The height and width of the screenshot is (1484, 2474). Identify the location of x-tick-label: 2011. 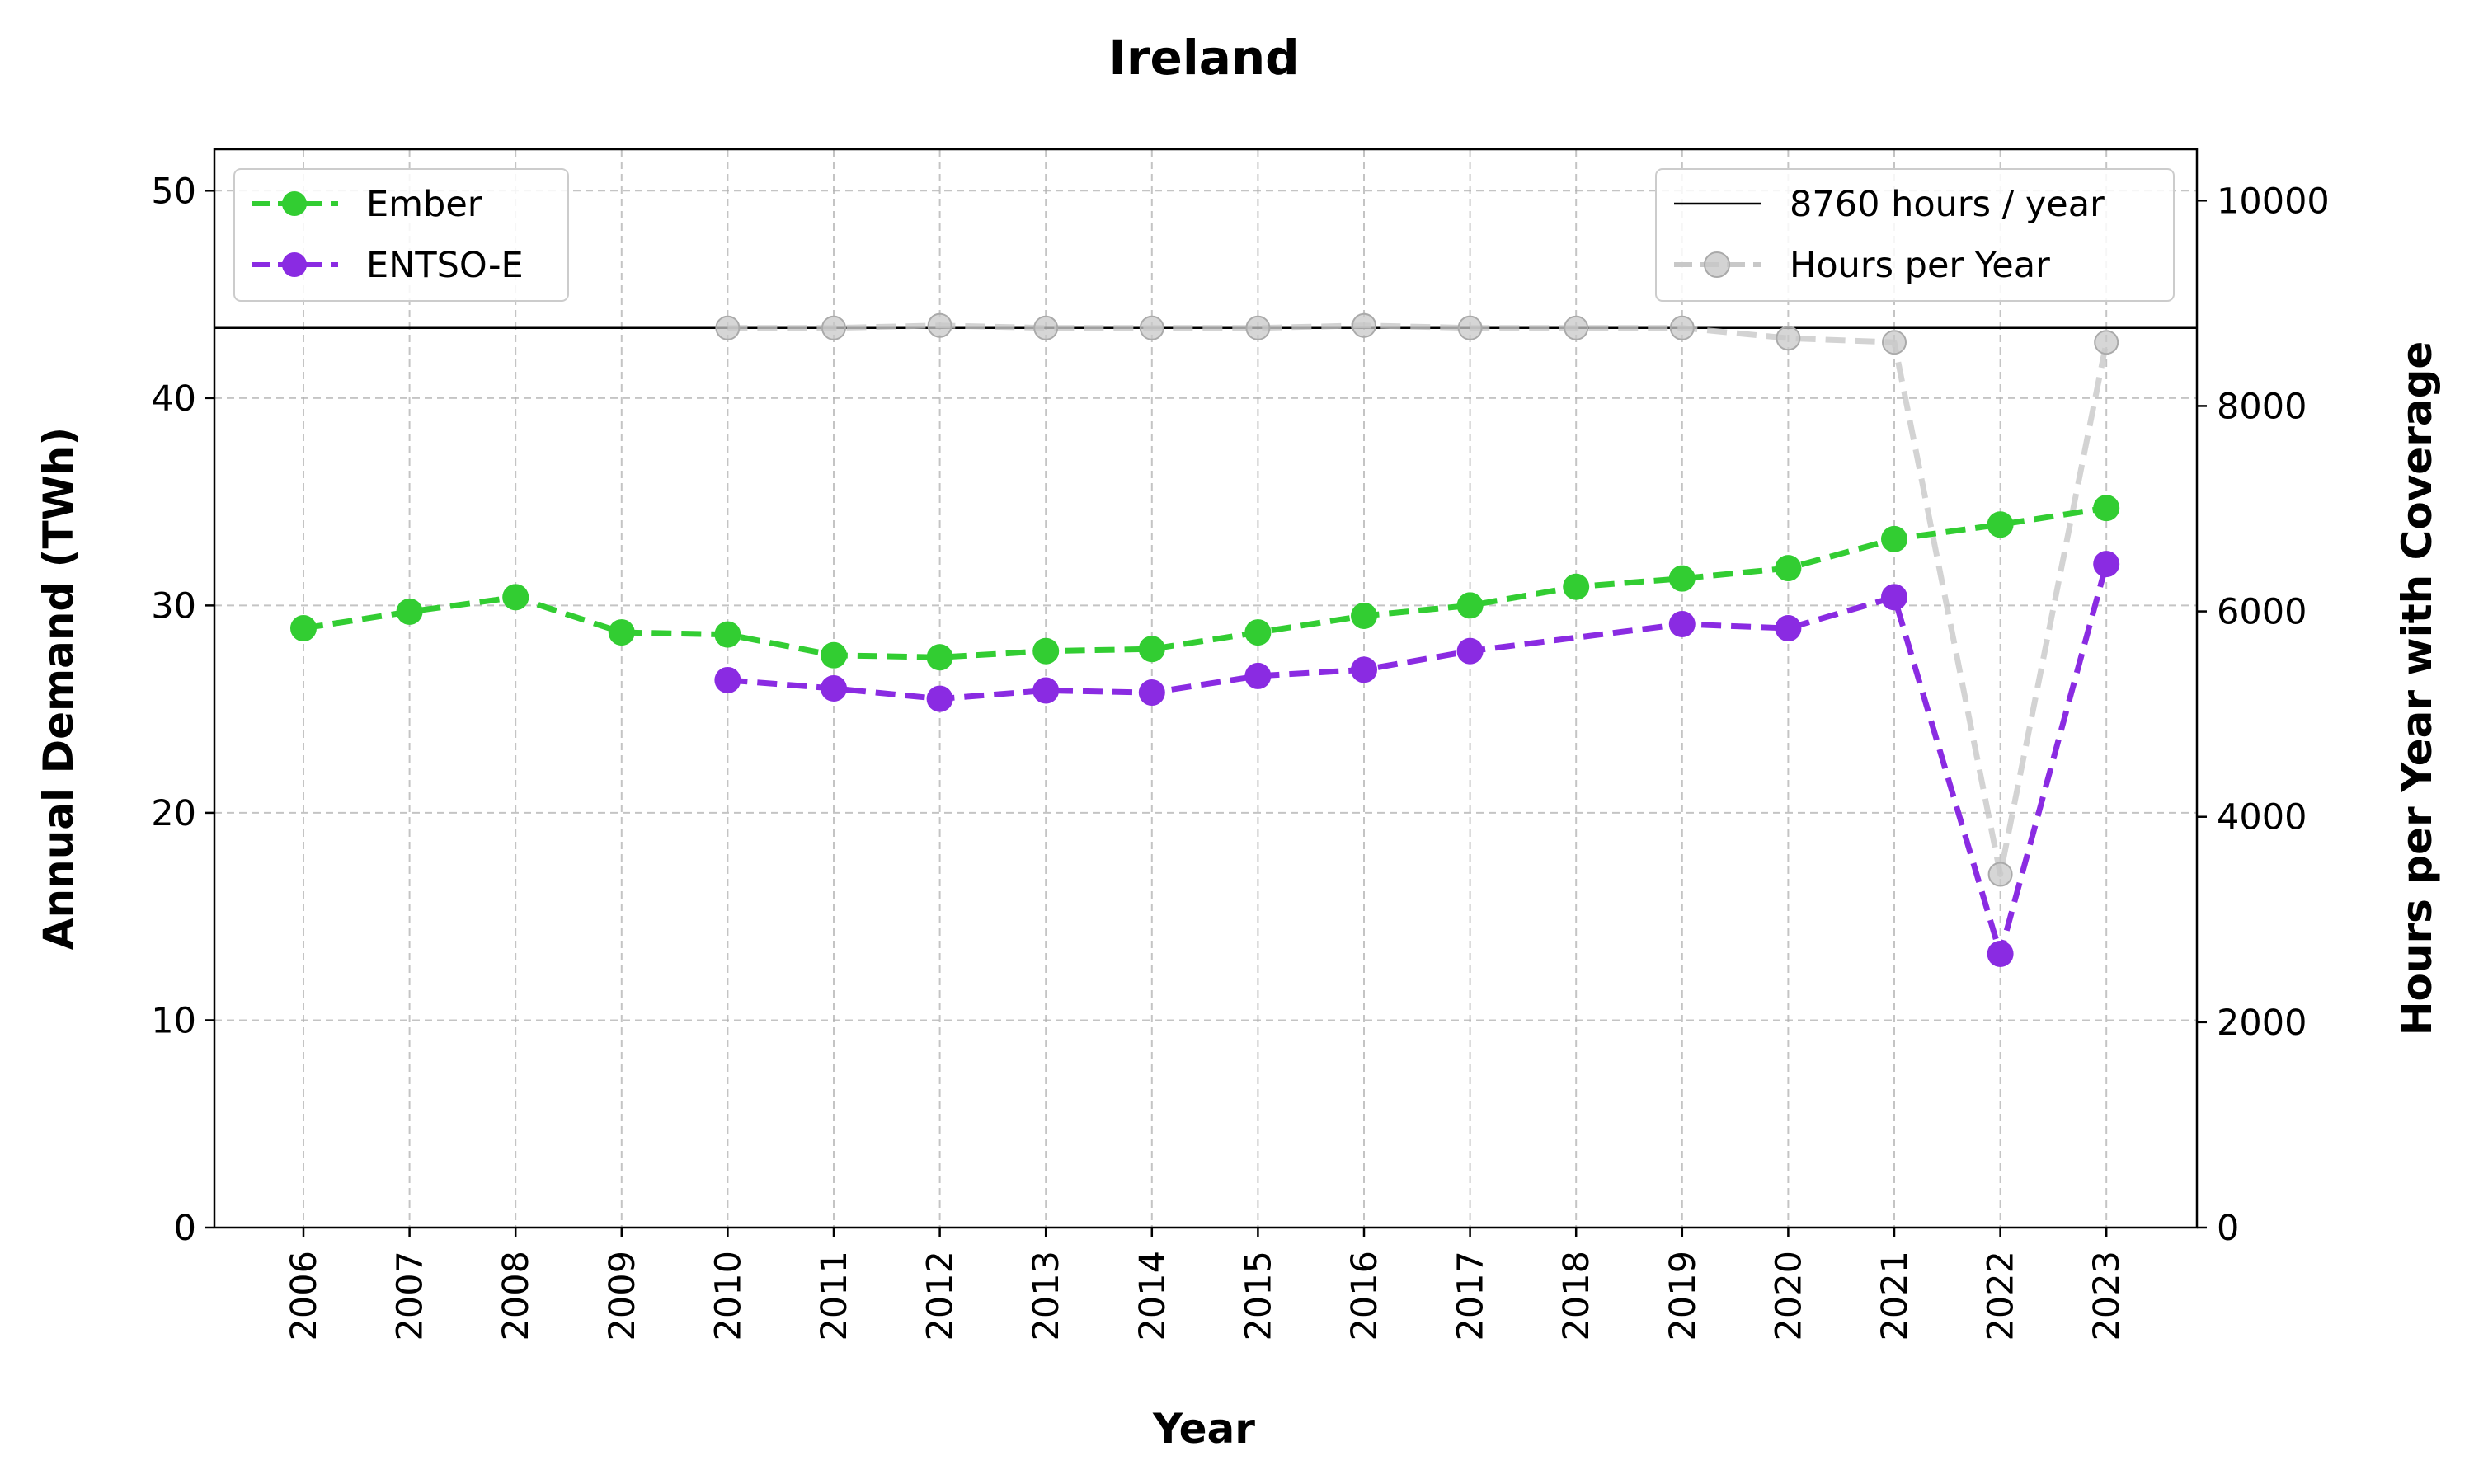
(834, 1296).